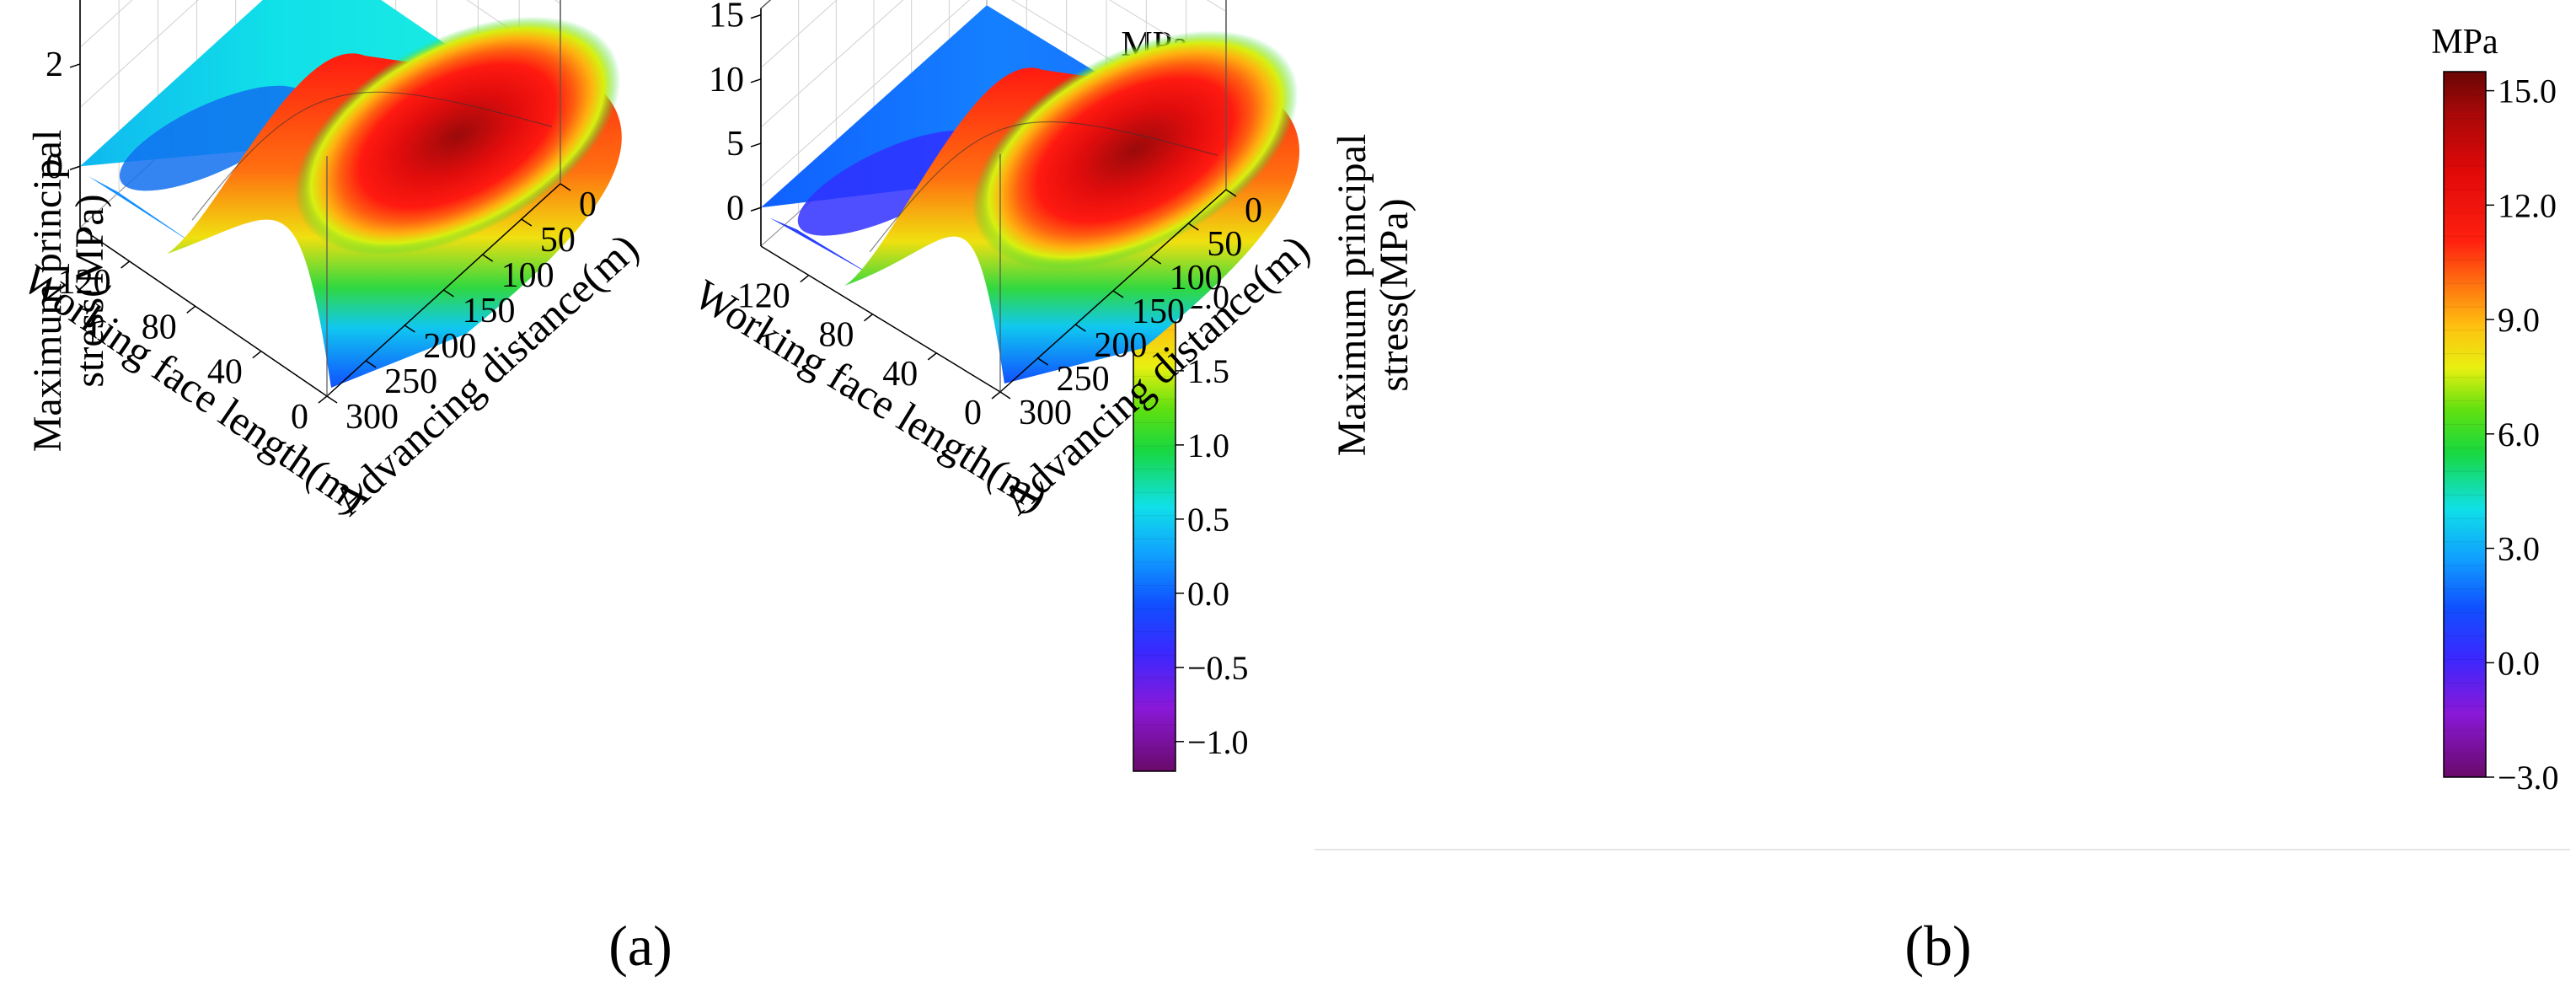 This screenshot has height=987, width=2576. What do you see at coordinates (54, 65) in the screenshot?
I see `z-tick-label: 2` at bounding box center [54, 65].